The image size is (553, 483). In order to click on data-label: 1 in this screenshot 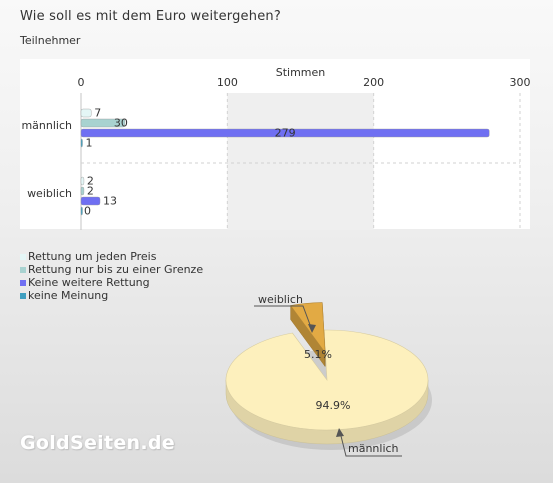, I will do `click(88, 143)`.